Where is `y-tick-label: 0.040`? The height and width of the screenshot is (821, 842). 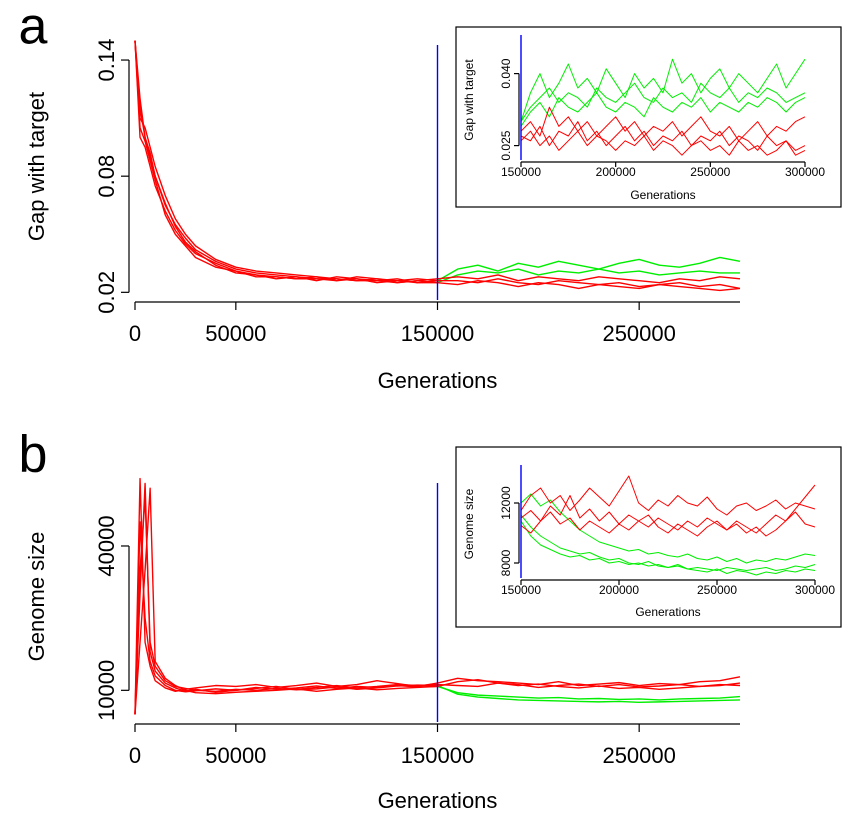 y-tick-label: 0.040 is located at coordinates (506, 73).